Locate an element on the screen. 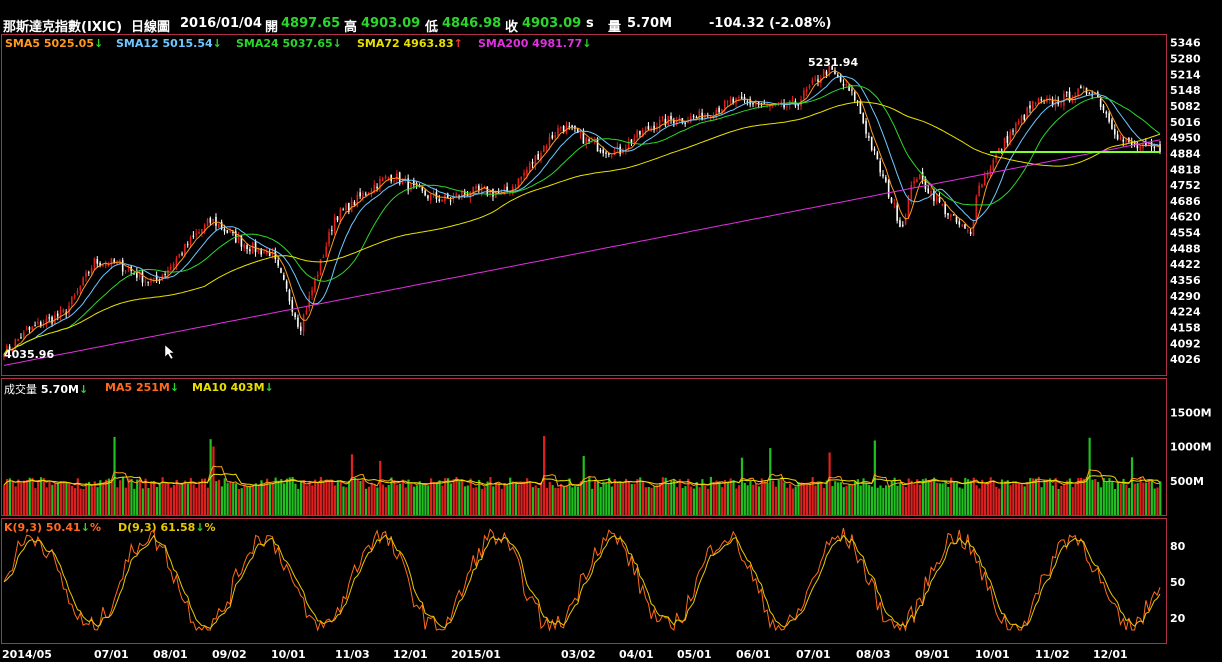 The width and height of the screenshot is (1222, 662). volume-label: 量 is located at coordinates (615, 27).